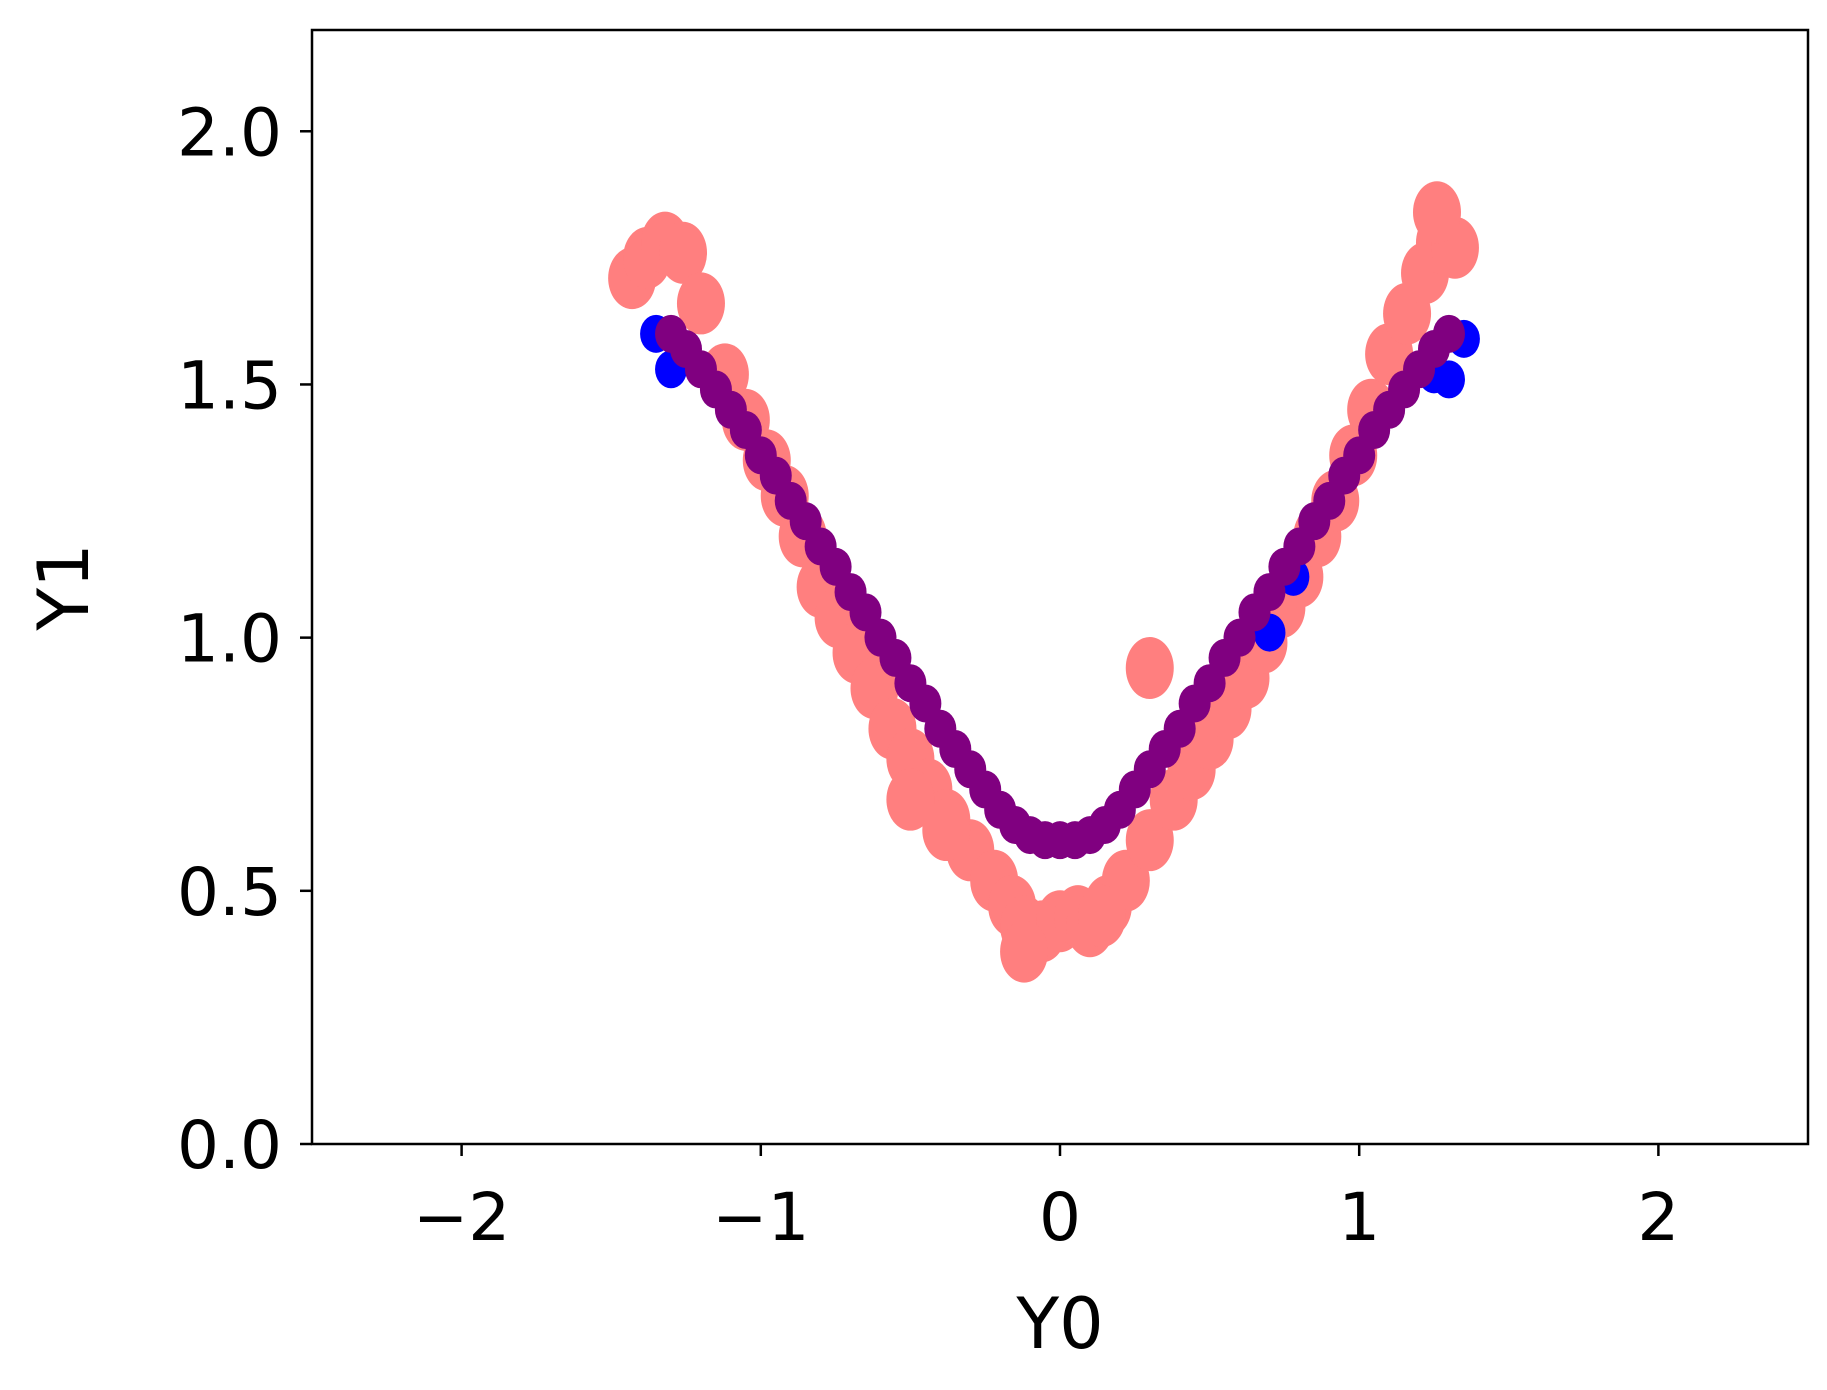  I want to click on x-tick-label: −2, so click(461, 1217).